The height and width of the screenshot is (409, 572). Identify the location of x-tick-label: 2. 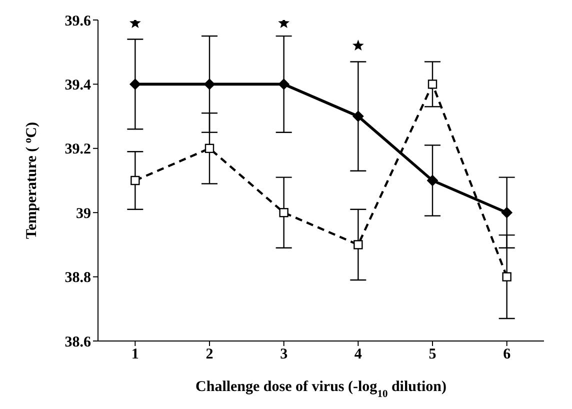
(210, 354).